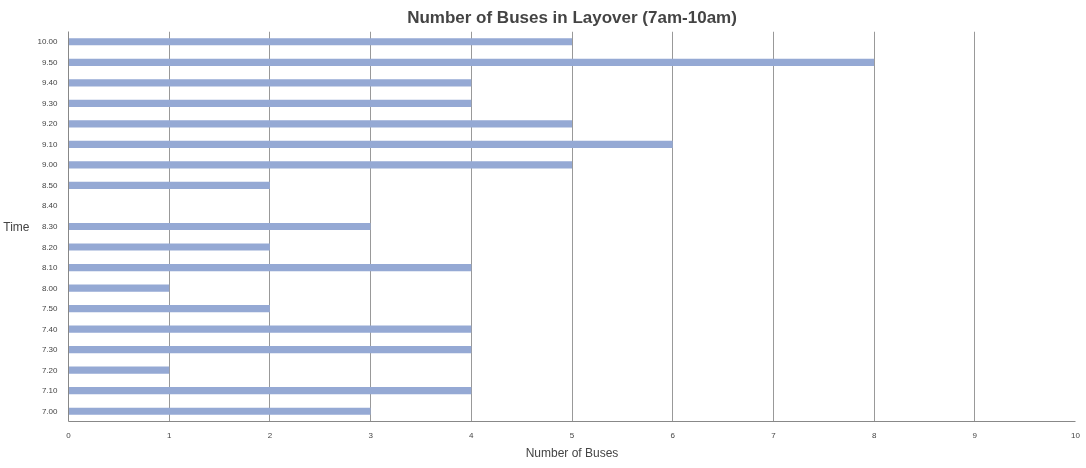  Describe the element at coordinates (472, 435) in the screenshot. I see `x-tick-label: 4` at that location.